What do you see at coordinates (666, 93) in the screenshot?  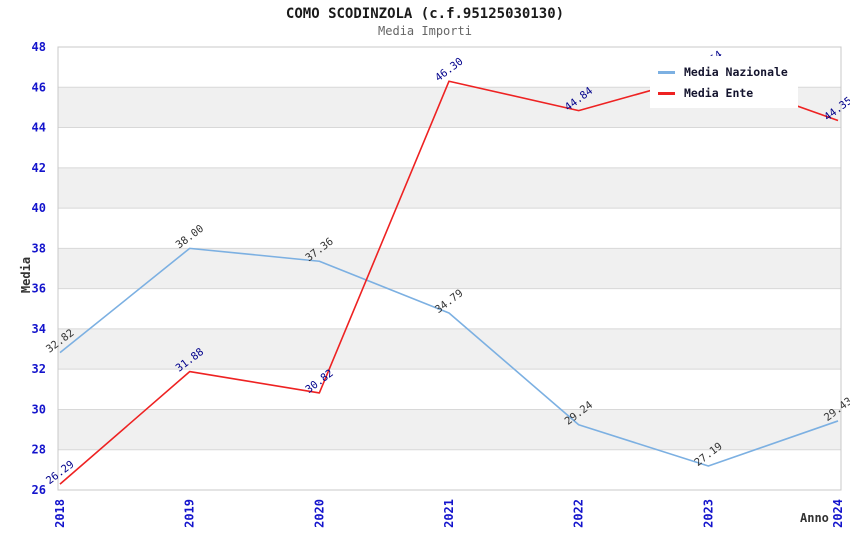 I see `legend-swatch-ente-icon` at bounding box center [666, 93].